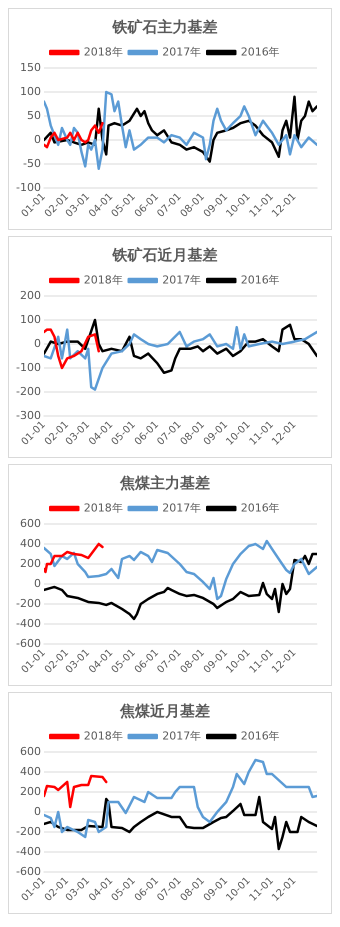  Describe the element at coordinates (28, 415) in the screenshot. I see `y-tick-label: -300` at that location.